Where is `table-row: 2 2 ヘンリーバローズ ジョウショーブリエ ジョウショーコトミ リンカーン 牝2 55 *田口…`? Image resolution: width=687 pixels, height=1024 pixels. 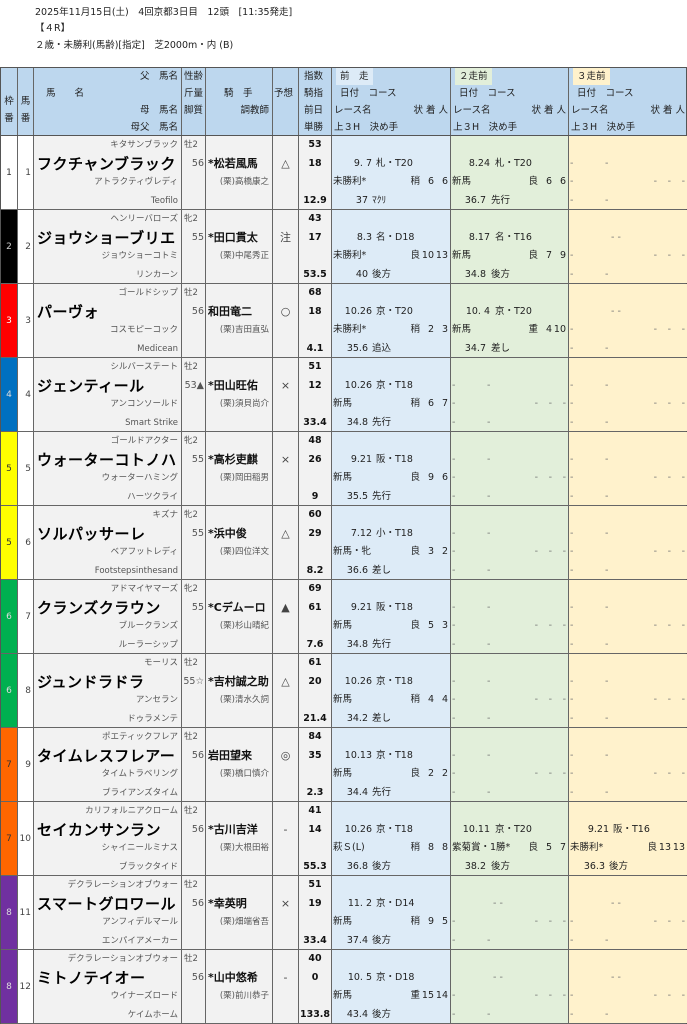
table-row: 2 2 ヘンリーバローズ ジョウショーブリエ ジョウショーコトミ リンカーン 牝2 55 *田口… is located at coordinates (344, 247).